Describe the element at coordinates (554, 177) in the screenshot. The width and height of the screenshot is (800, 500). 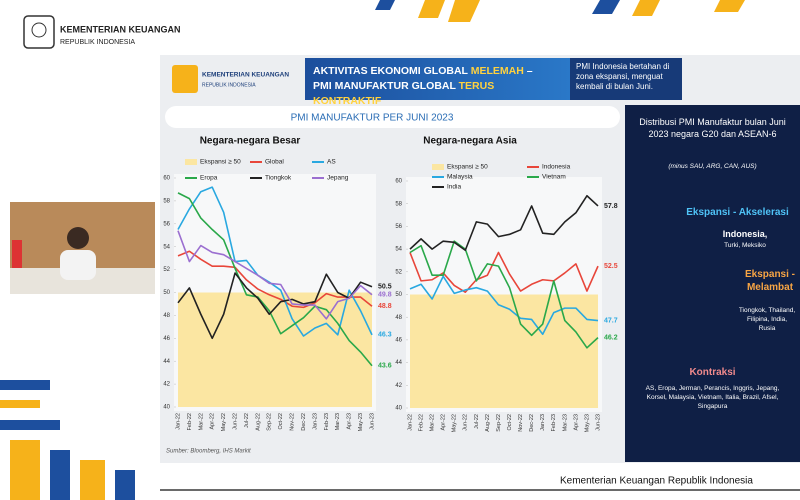
I see `legend-label: Vietnam` at that location.